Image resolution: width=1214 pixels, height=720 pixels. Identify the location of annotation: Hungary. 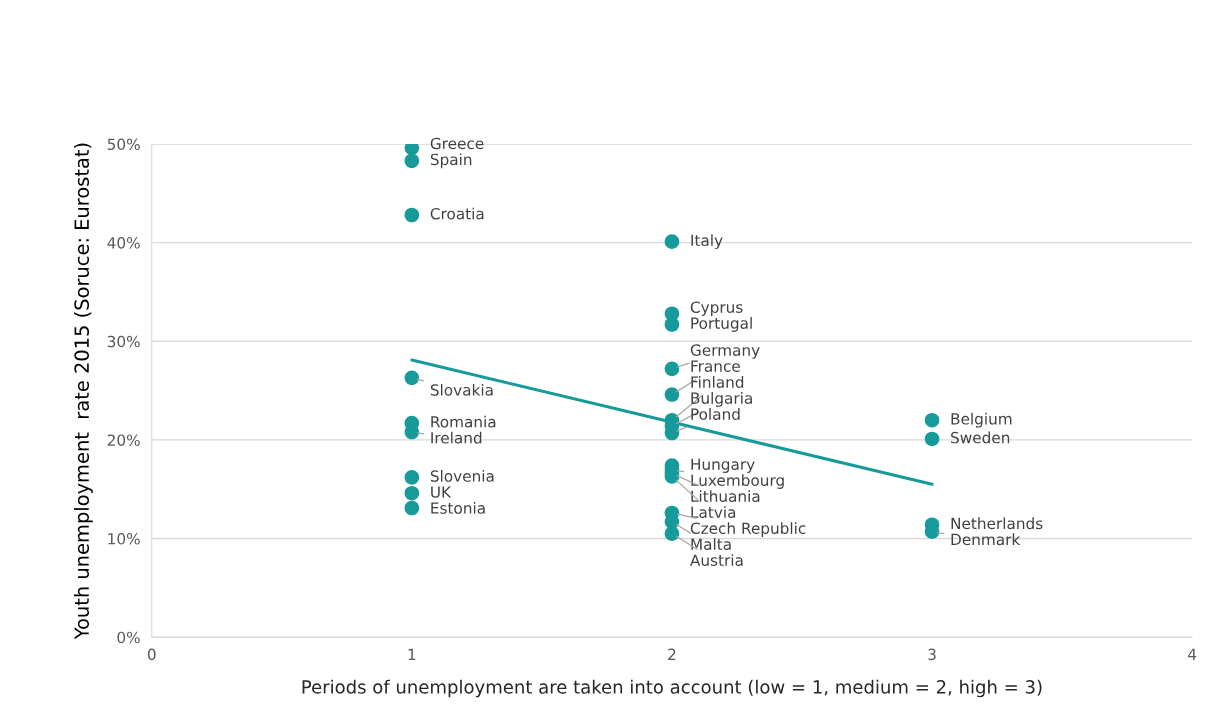
(723, 465).